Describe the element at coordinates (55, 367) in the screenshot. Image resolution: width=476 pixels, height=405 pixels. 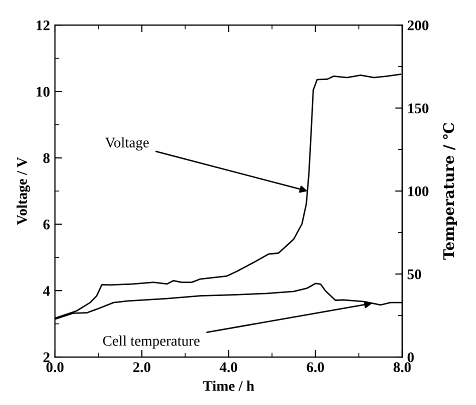
I see `x-tick-label: 0.0` at that location.